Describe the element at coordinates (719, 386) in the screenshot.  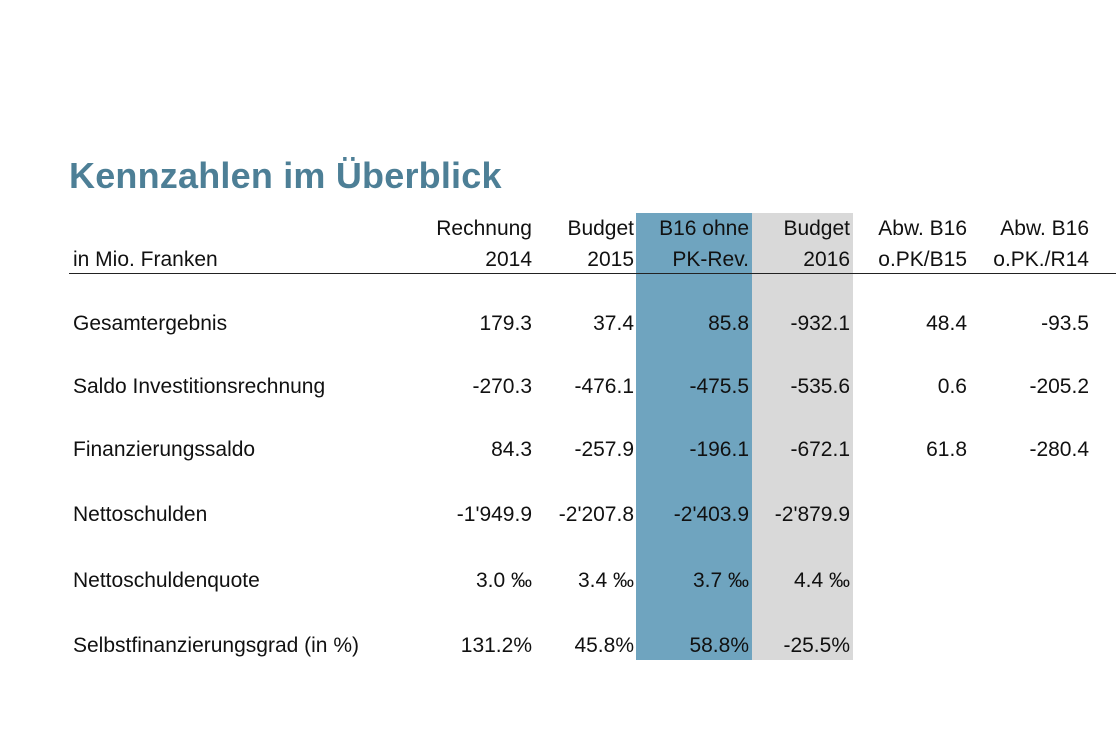
I see `table-cell: -475.5` at that location.